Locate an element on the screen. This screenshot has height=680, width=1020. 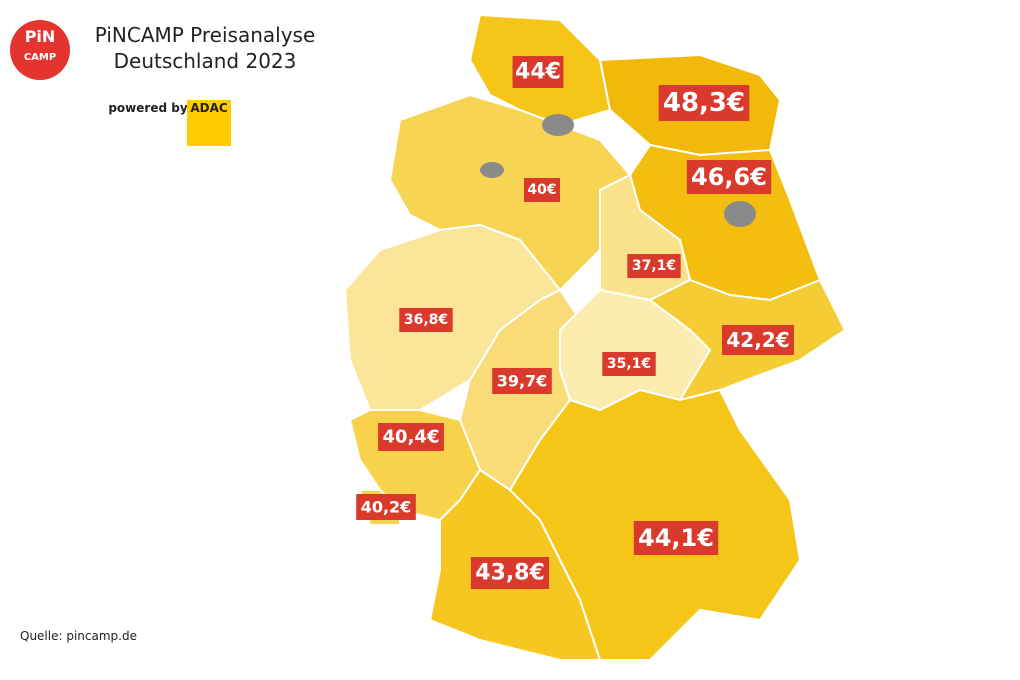
price-label: 40,2€ is located at coordinates (386, 507).